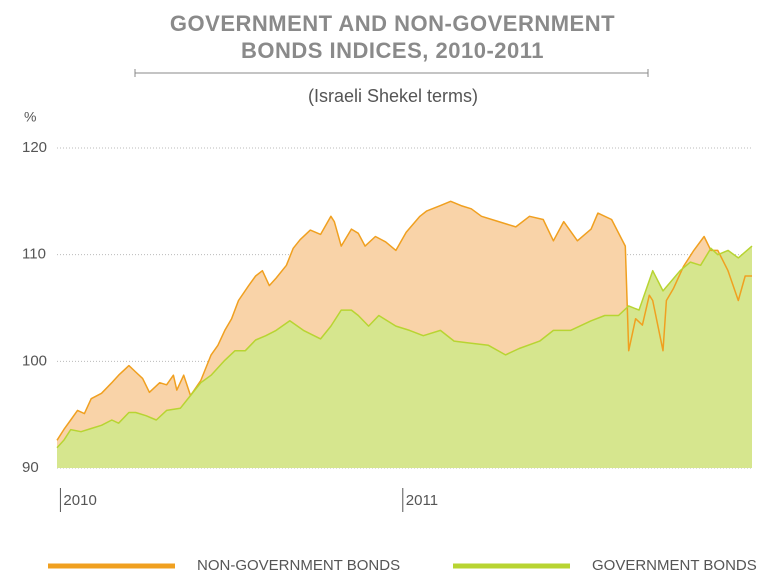 This screenshot has height=575, width=761. I want to click on x-tick-label: 2011, so click(422, 500).